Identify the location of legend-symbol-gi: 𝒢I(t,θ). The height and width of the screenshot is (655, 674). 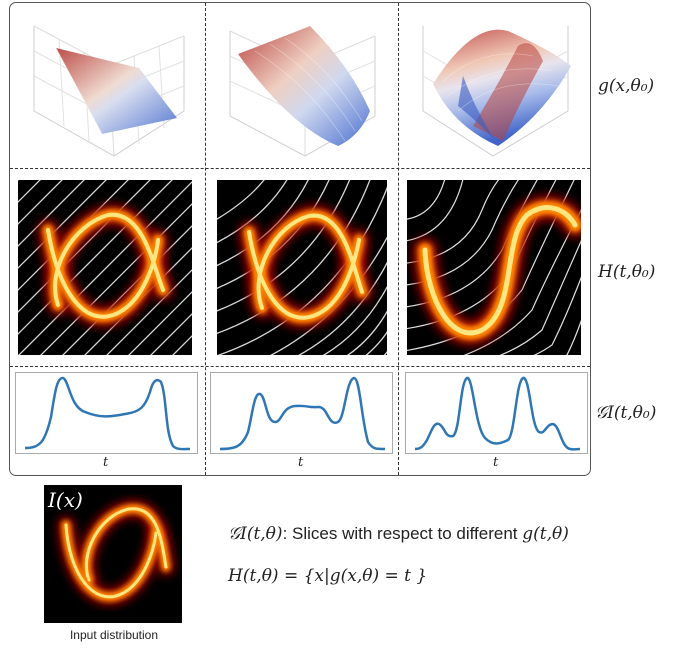
(255, 534).